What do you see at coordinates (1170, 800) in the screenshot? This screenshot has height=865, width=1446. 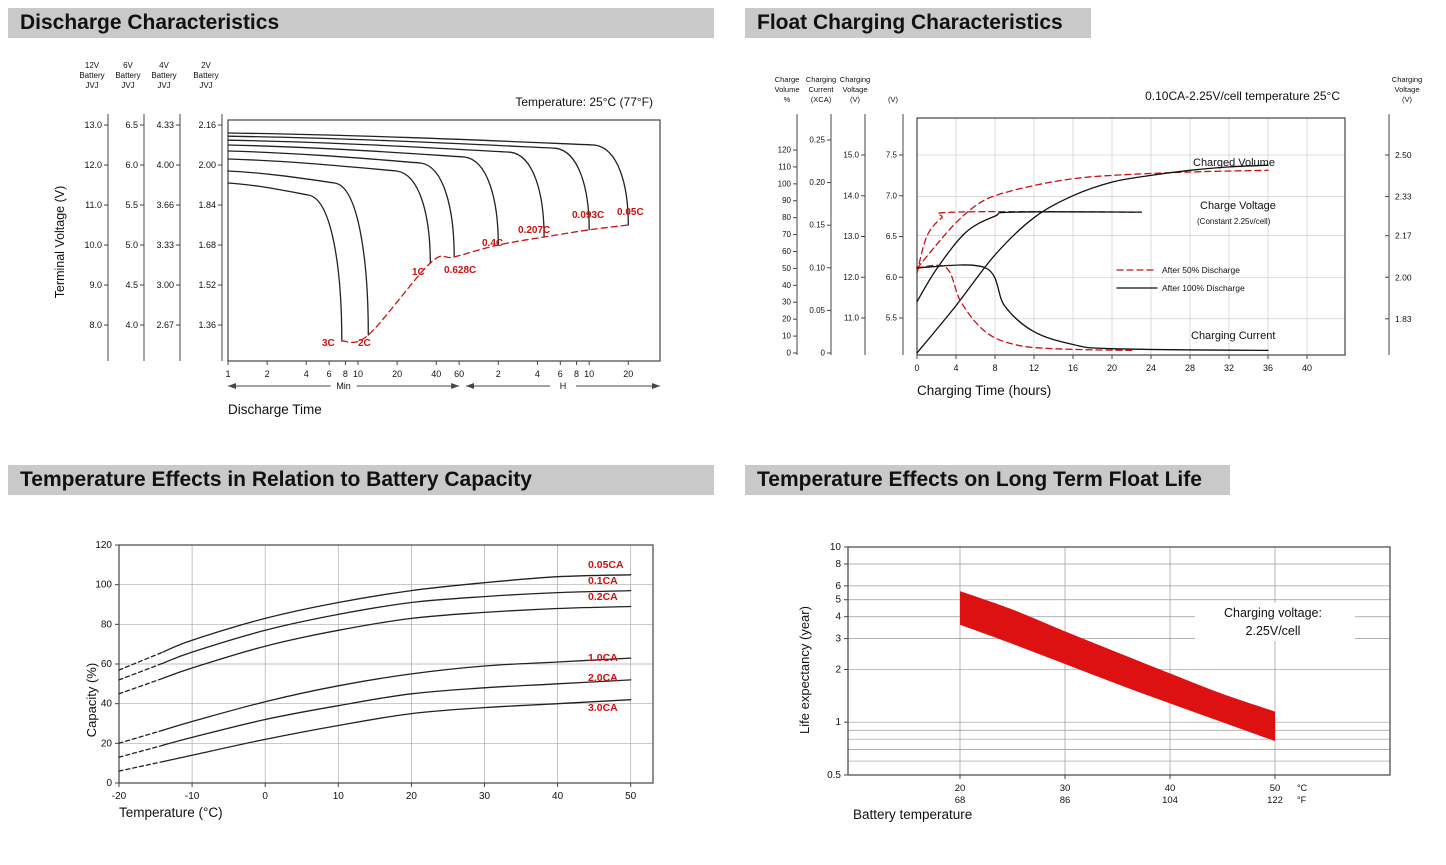 I see `svg-text: 104` at bounding box center [1170, 800].